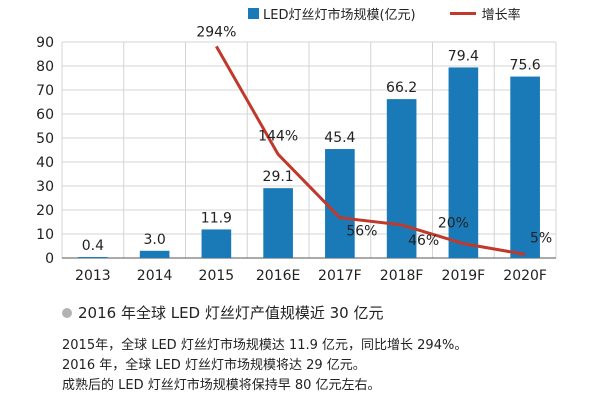 The width and height of the screenshot is (599, 406). What do you see at coordinates (340, 276) in the screenshot?
I see `x-tick-label: 2017F` at bounding box center [340, 276].